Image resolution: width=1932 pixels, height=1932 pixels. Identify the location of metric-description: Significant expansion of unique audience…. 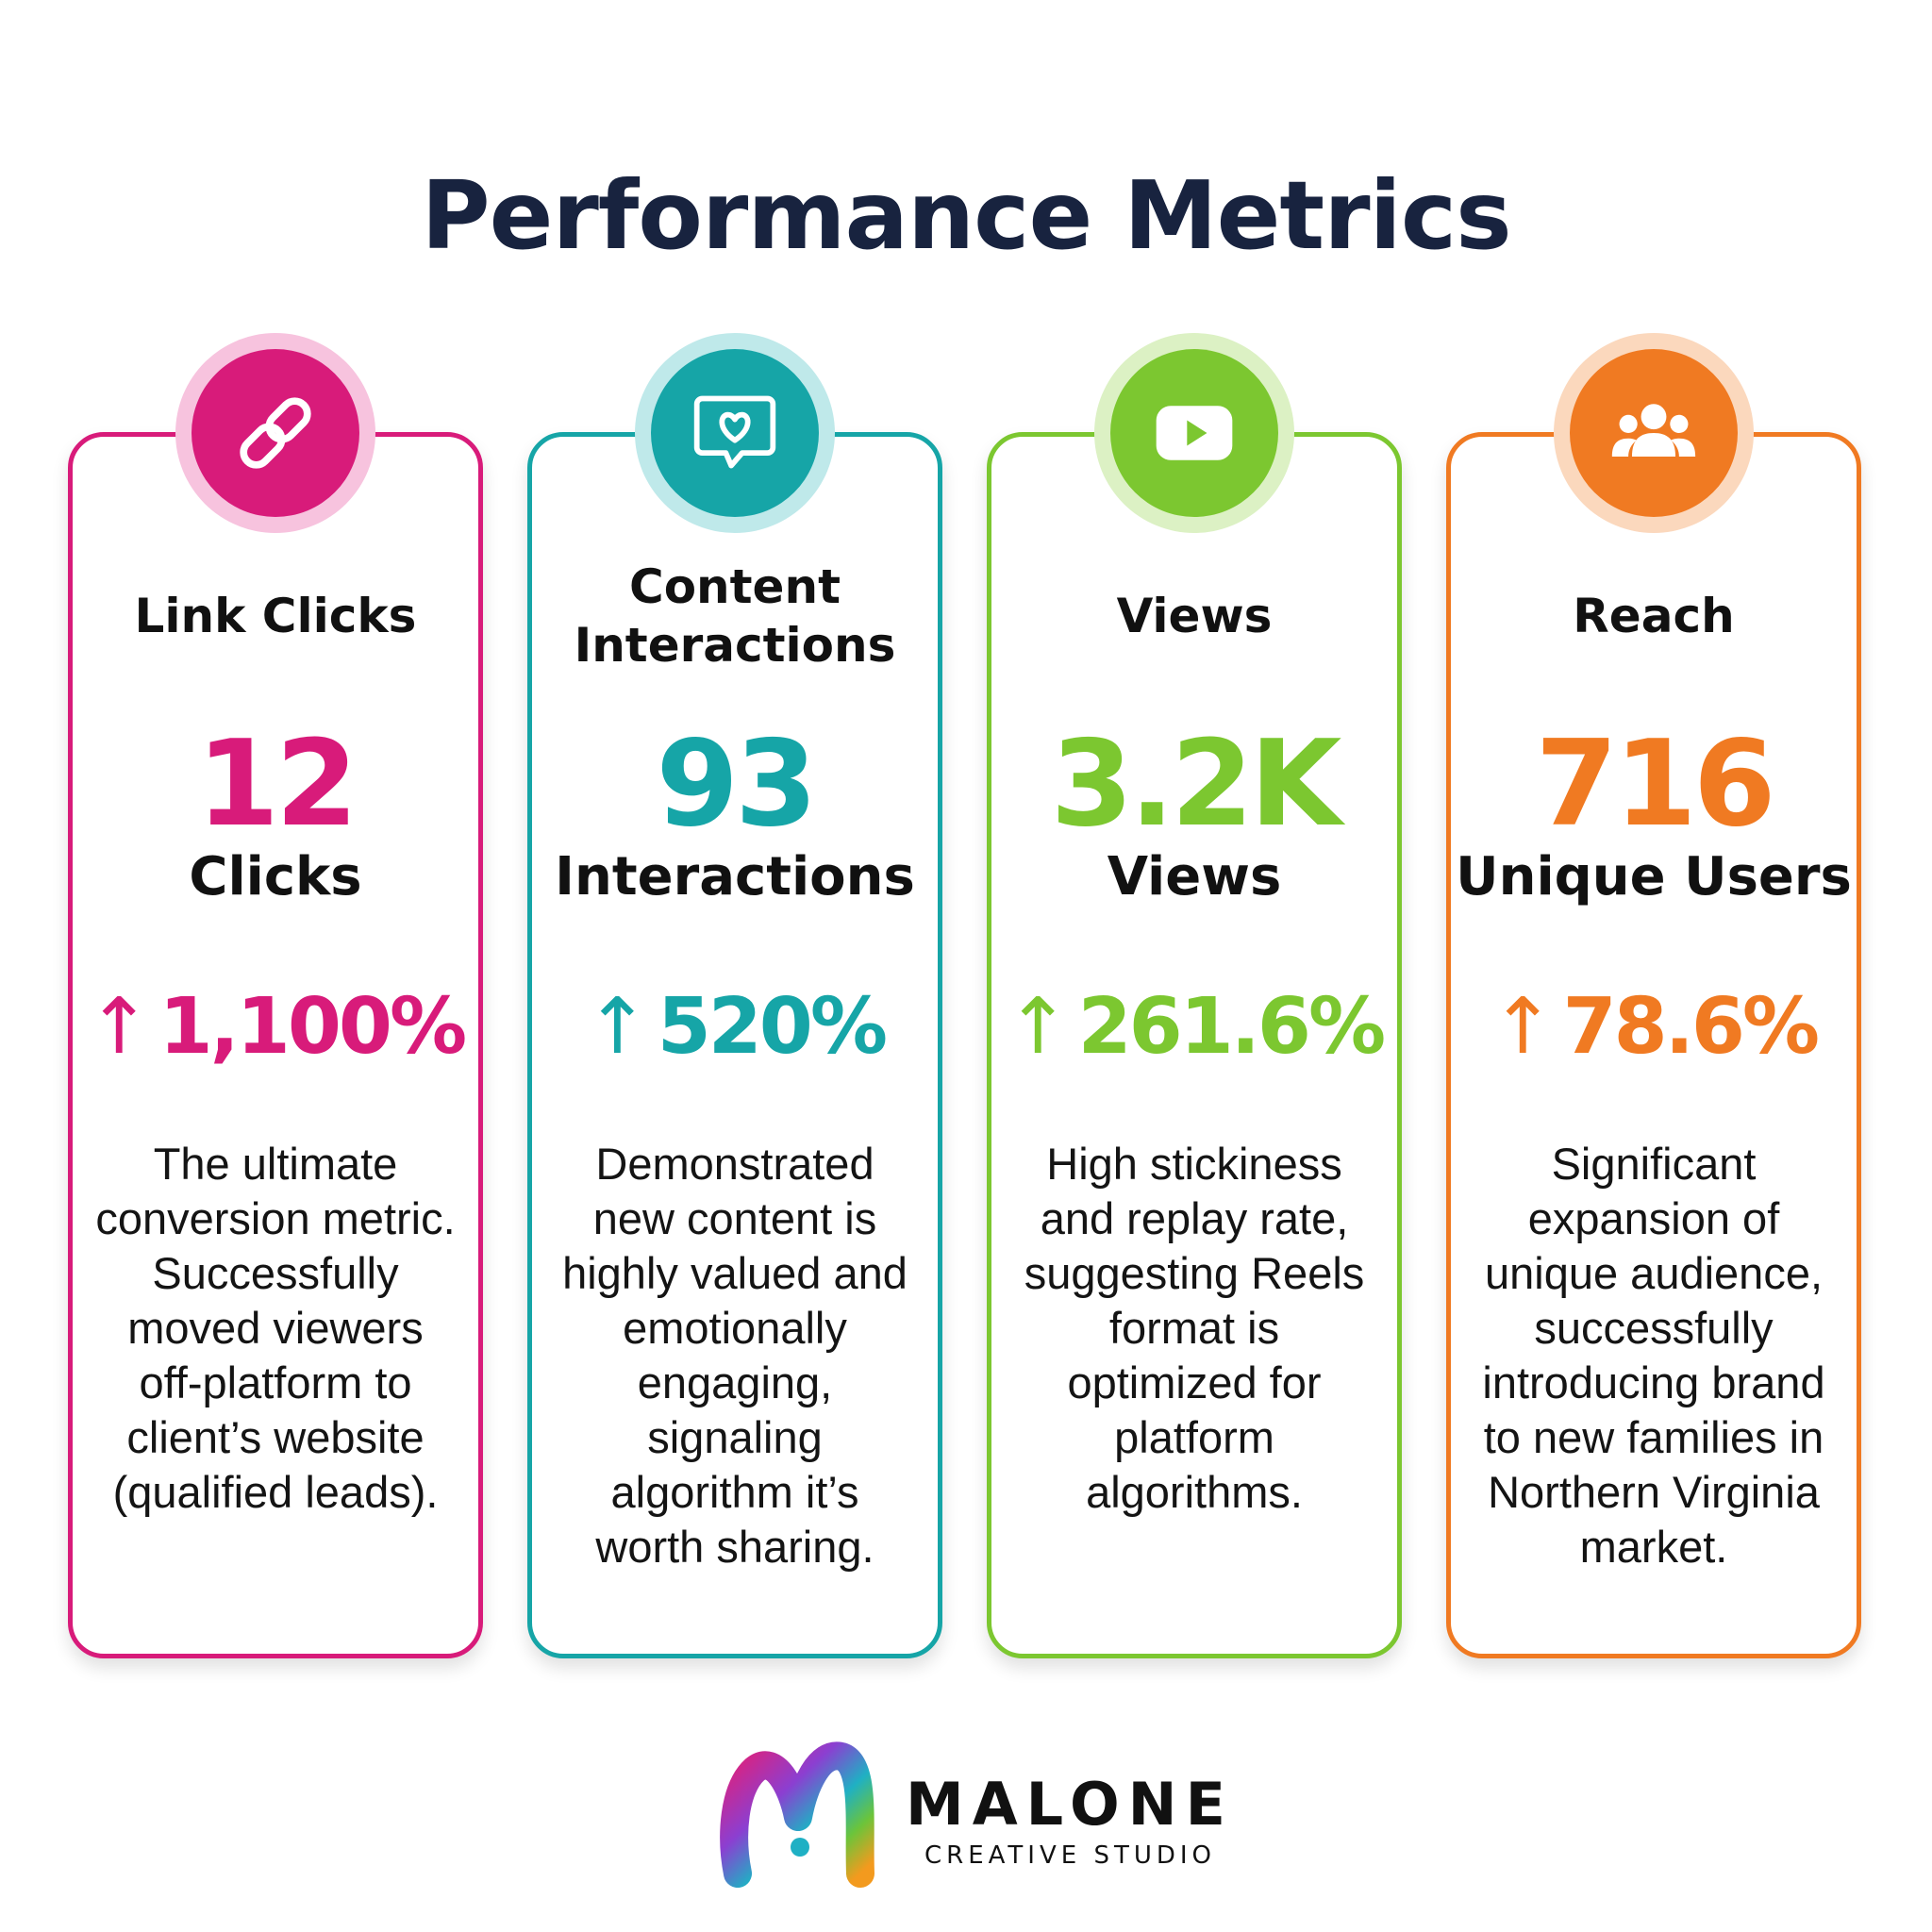
(1653, 1356).